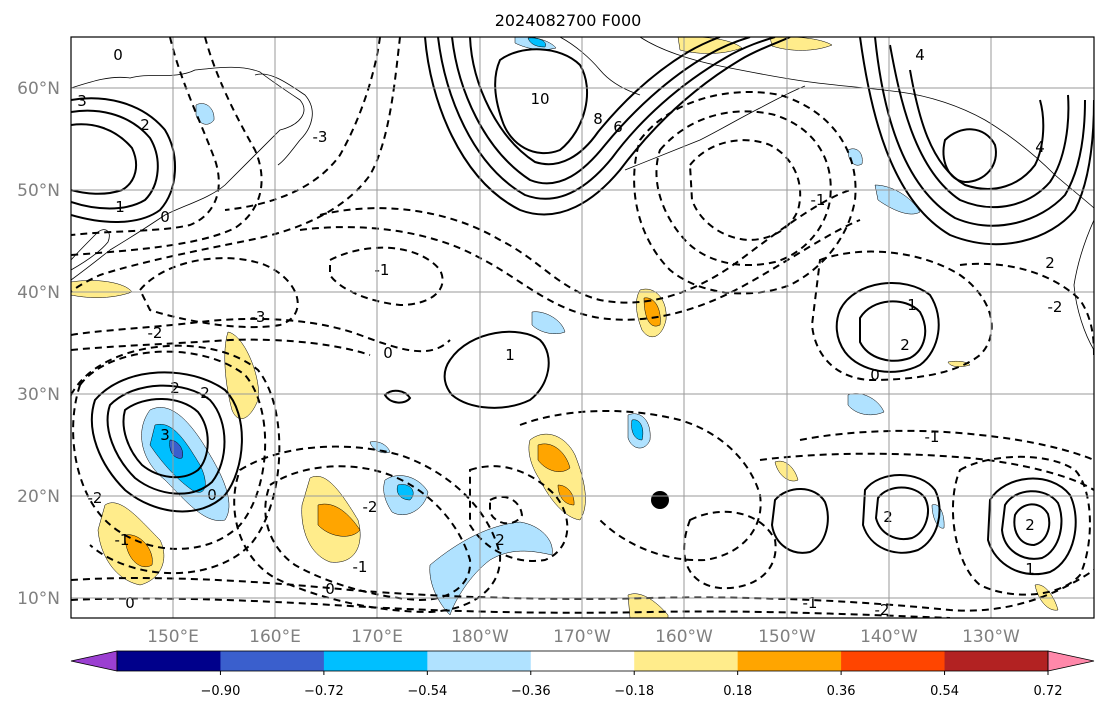 The image size is (1105, 712). What do you see at coordinates (283, 119) in the screenshot?
I see `coast-kamchatka` at bounding box center [283, 119].